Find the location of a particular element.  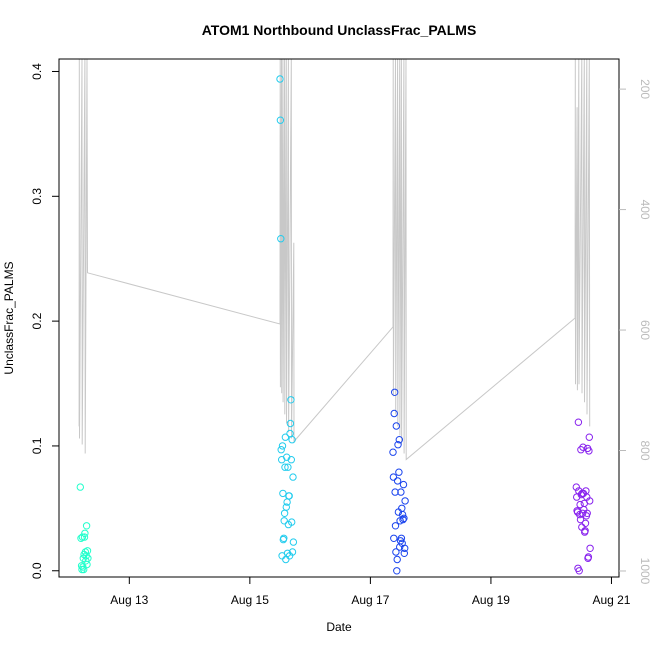

y-tick-label-5: 0.4 is located at coordinates (37, 71).